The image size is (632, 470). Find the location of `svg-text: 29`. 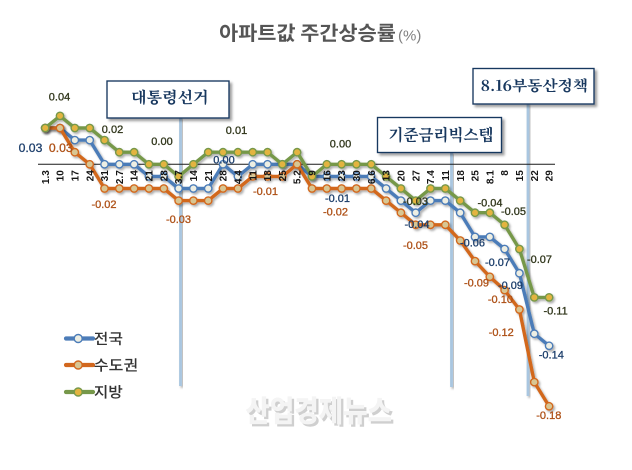

svg-text: 29 is located at coordinates (550, 176).